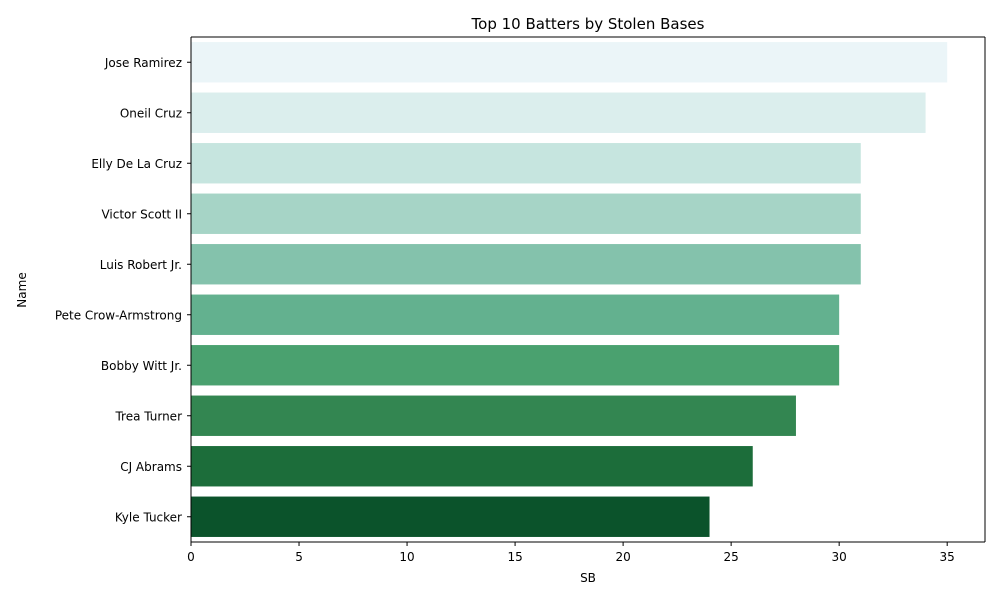 The image size is (1000, 604). Describe the element at coordinates (730, 557) in the screenshot. I see `x-tick-label: 25` at that location.